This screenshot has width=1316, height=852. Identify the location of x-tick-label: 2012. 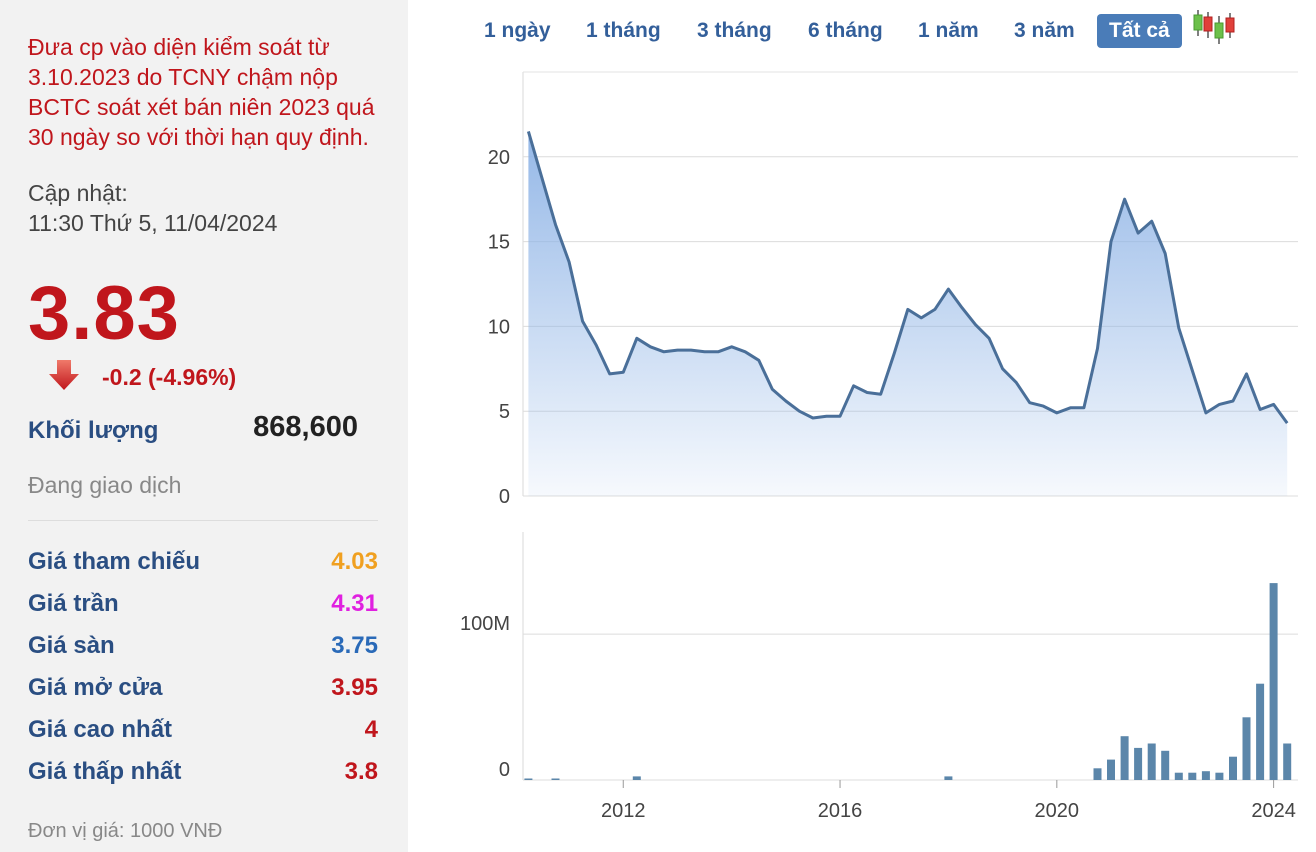
(623, 811).